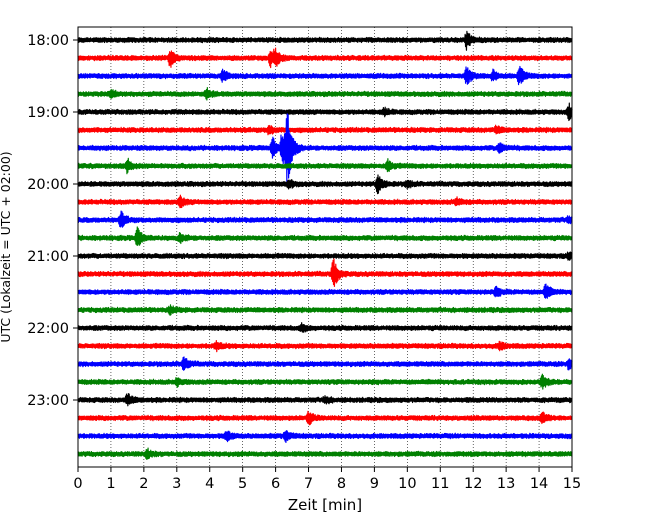 The width and height of the screenshot is (650, 520). Describe the element at coordinates (209, 484) in the screenshot. I see `x-tick-label: 4` at that location.